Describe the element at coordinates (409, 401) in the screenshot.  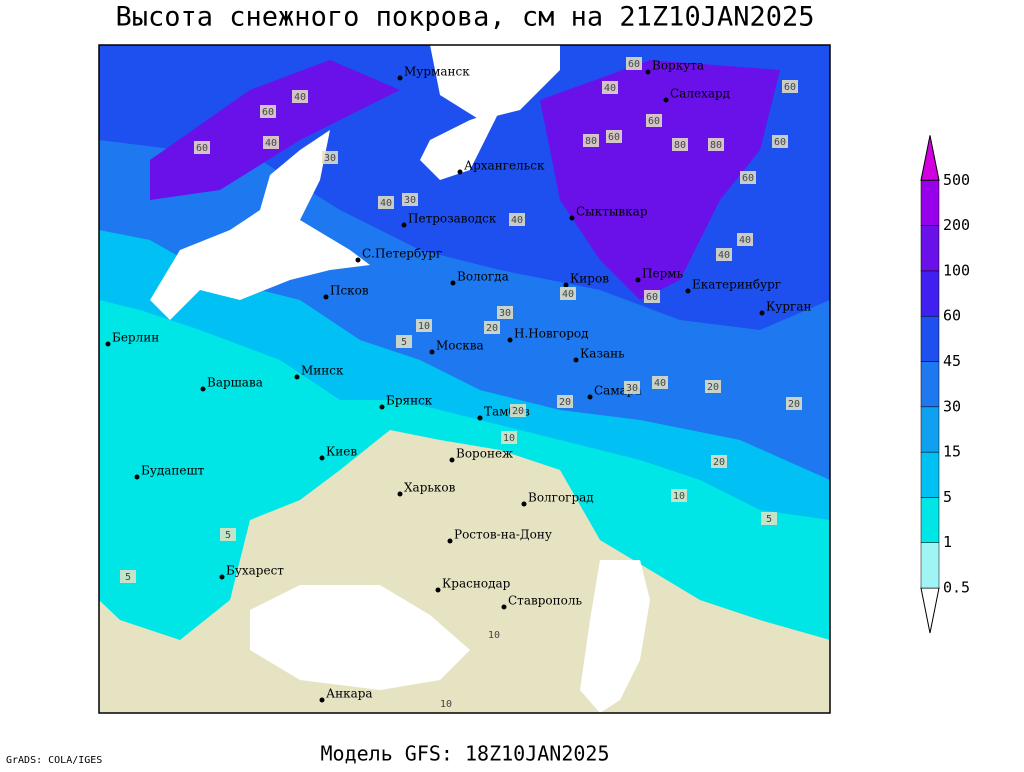
I see `city-label: Брянск` at that location.